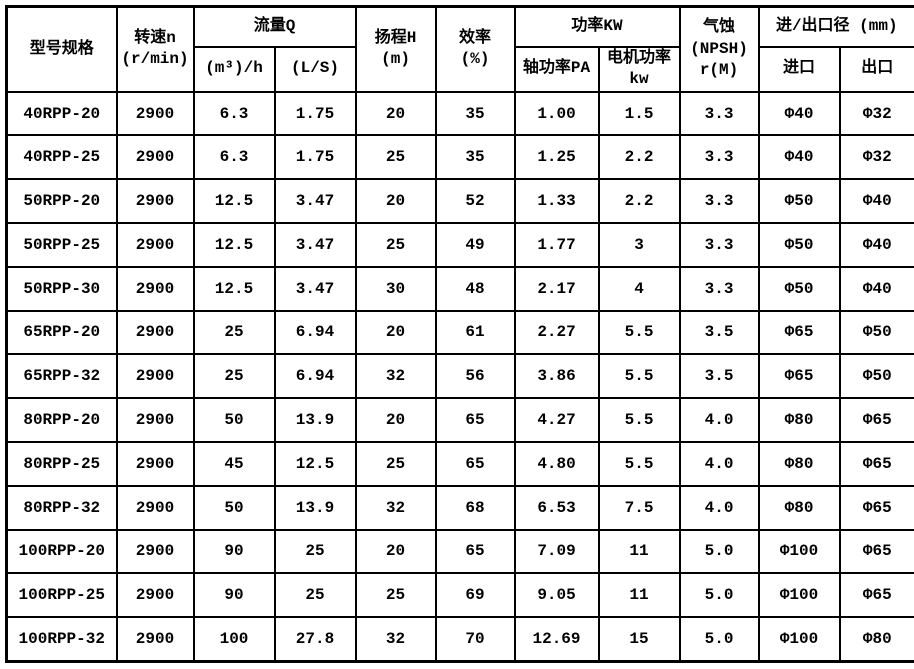 Image resolution: width=914 pixels, height=669 pixels. What do you see at coordinates (459, 157) in the screenshot?
I see `table-row: 40RPP-25 2900 6.3 1.75 25 35 1.25 2.2 3.3 Φ40 Φ32` at bounding box center [459, 157].